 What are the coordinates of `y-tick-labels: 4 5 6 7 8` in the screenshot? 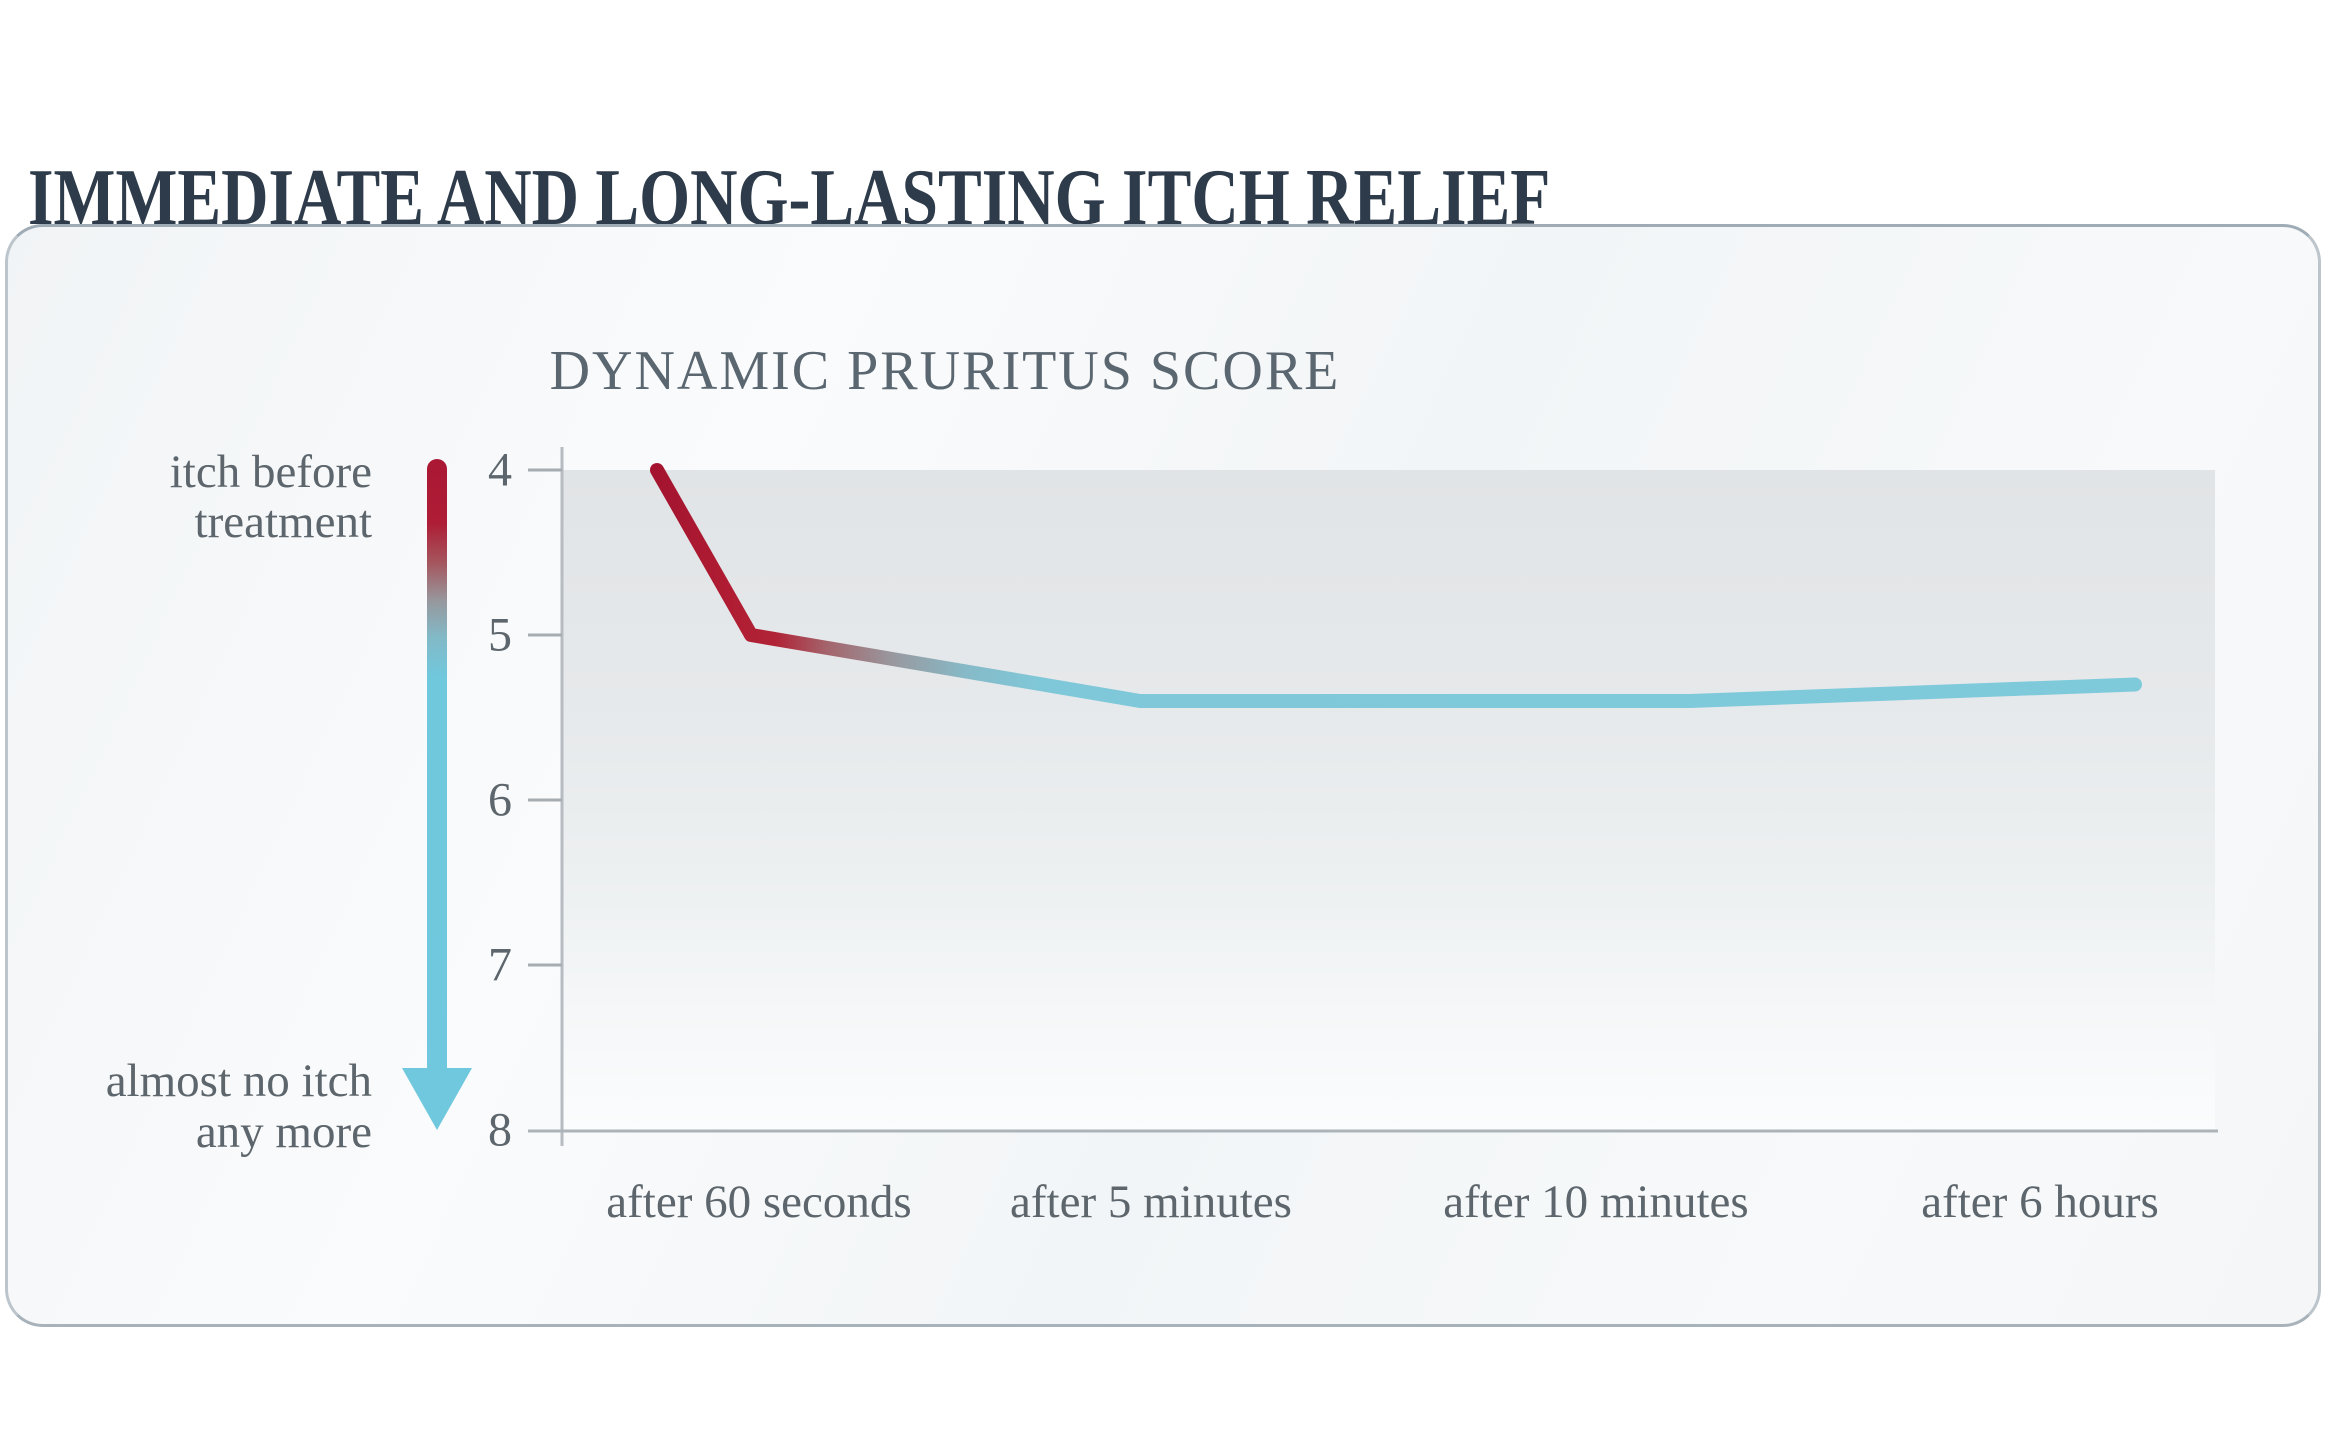 It's located at (500, 800).